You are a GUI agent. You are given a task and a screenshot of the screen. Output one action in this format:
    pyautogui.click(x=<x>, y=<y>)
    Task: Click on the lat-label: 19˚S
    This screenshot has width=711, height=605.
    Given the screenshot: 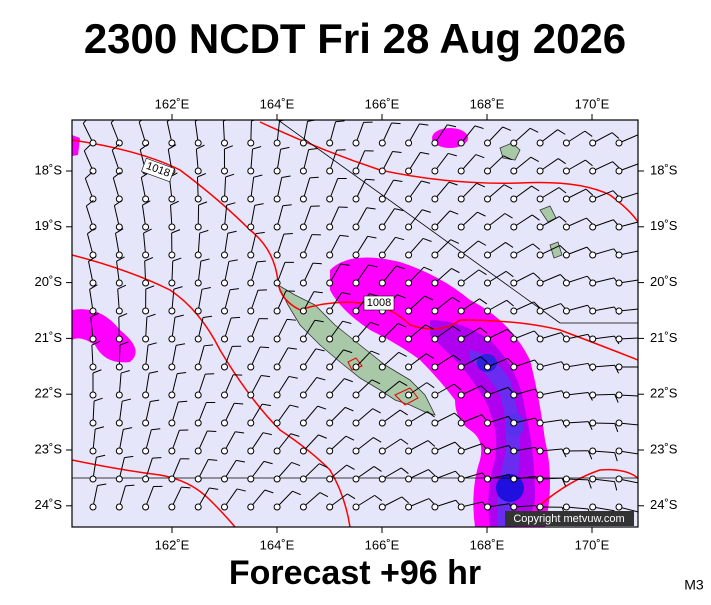 What is the action you would take?
    pyautogui.click(x=49, y=225)
    